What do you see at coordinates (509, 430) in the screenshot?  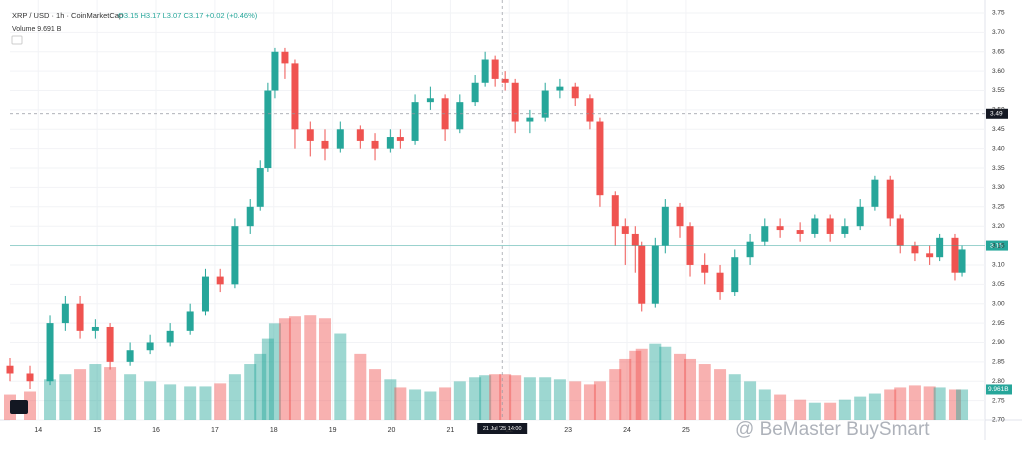 I see `x-tick-label: 22` at bounding box center [509, 430].